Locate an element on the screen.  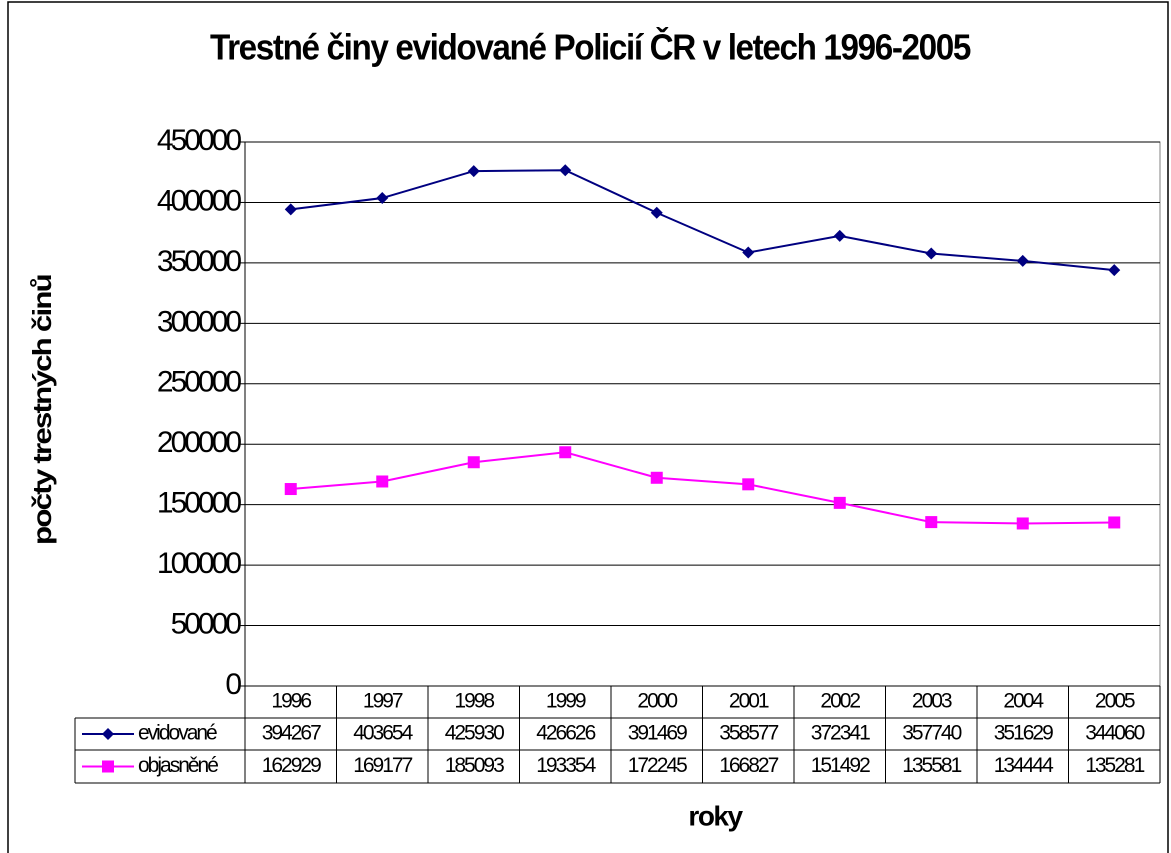
table-value: 135281 is located at coordinates (1114, 765).